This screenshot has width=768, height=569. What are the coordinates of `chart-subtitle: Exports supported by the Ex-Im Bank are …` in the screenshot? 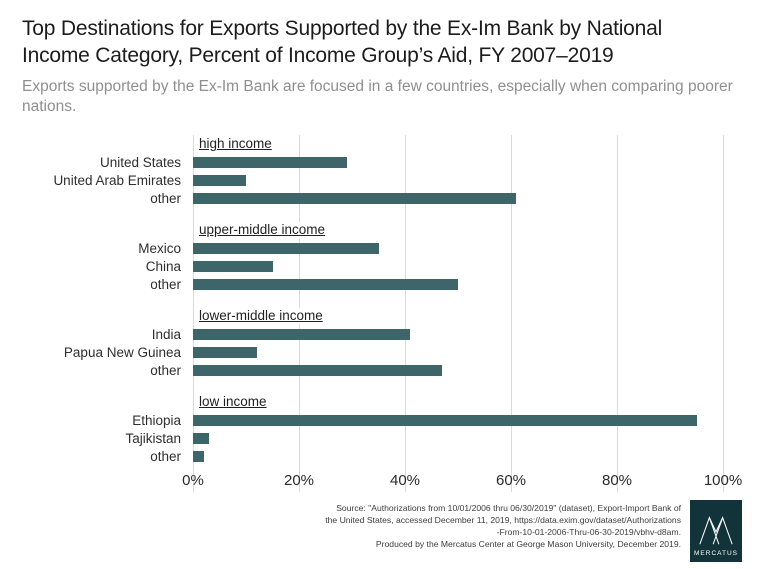 It's located at (377, 96).